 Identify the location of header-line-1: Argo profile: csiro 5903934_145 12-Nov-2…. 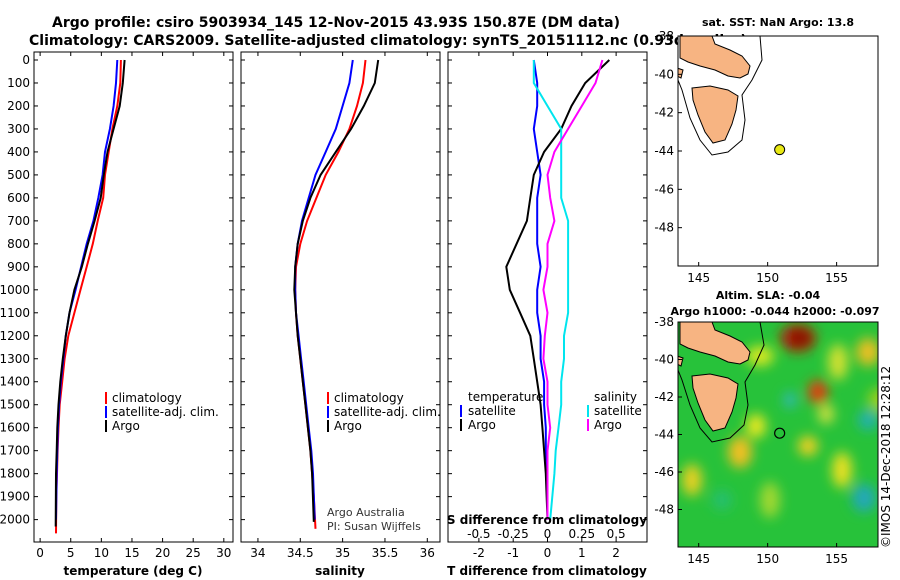
(336, 23).